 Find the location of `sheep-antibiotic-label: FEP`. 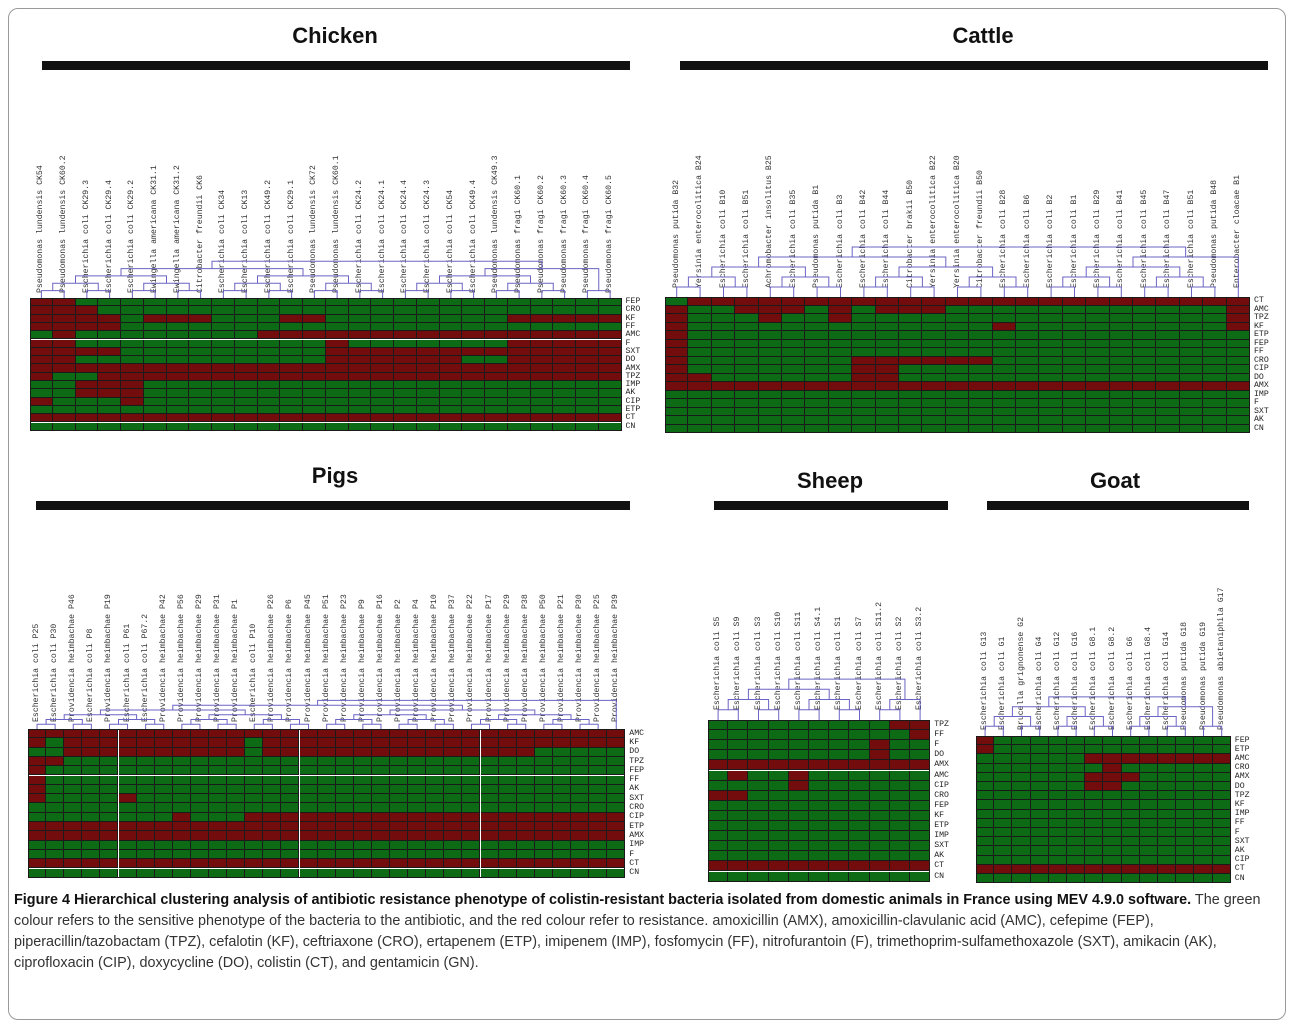

sheep-antibiotic-label: FEP is located at coordinates (941, 805).